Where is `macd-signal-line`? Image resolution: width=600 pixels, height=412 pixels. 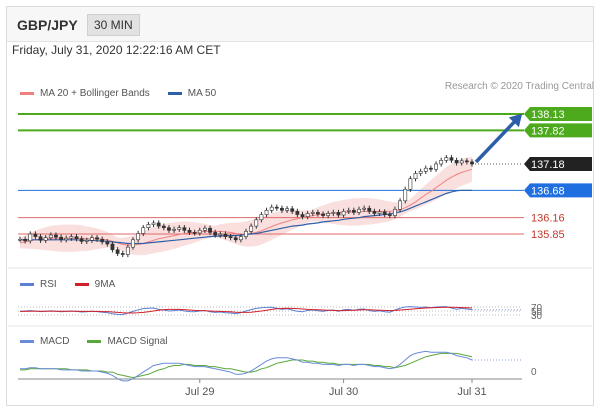
macd-signal-line is located at coordinates (246, 365).